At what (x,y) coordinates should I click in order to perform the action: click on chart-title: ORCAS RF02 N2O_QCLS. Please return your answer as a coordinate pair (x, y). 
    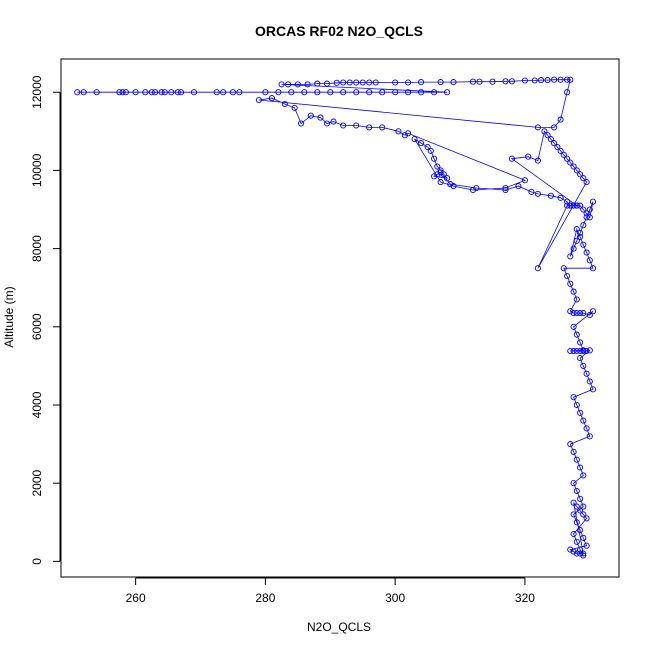
    Looking at the image, I should click on (339, 31).